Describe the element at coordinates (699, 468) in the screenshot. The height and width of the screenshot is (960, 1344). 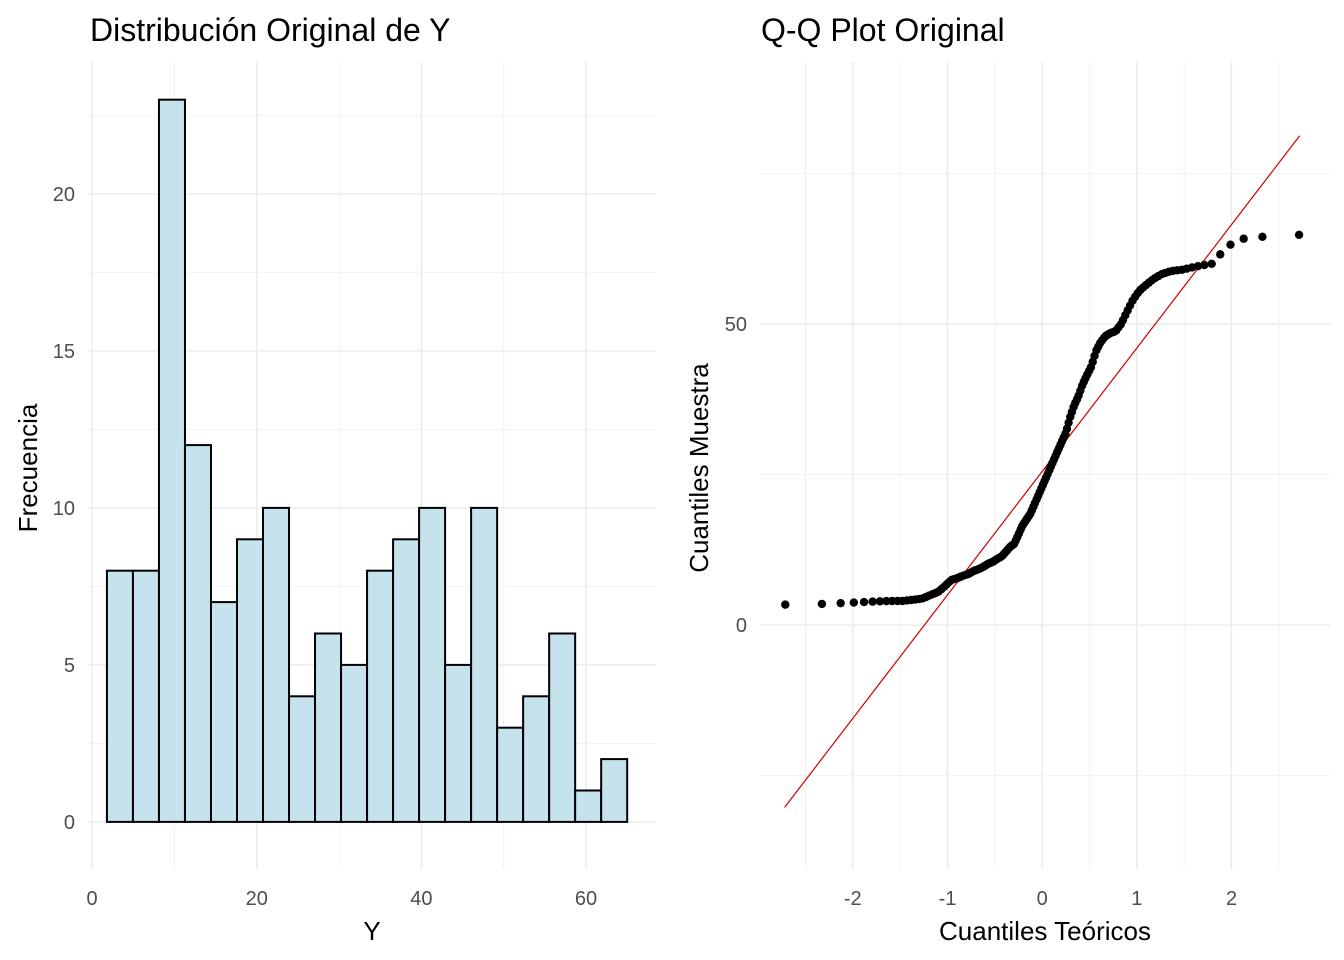
I see `qq-y-axis-title: Cuantiles Muestra` at that location.